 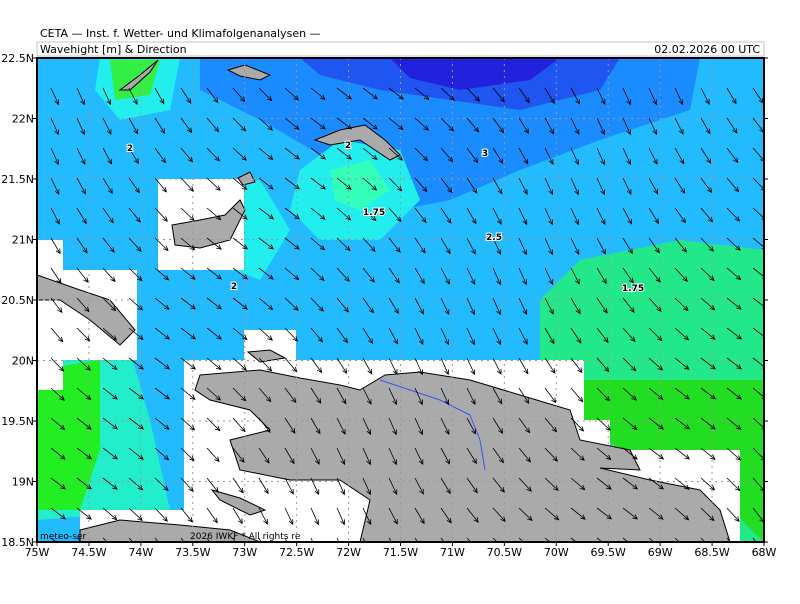 I want to click on lon-label: 73W, so click(x=244, y=552).